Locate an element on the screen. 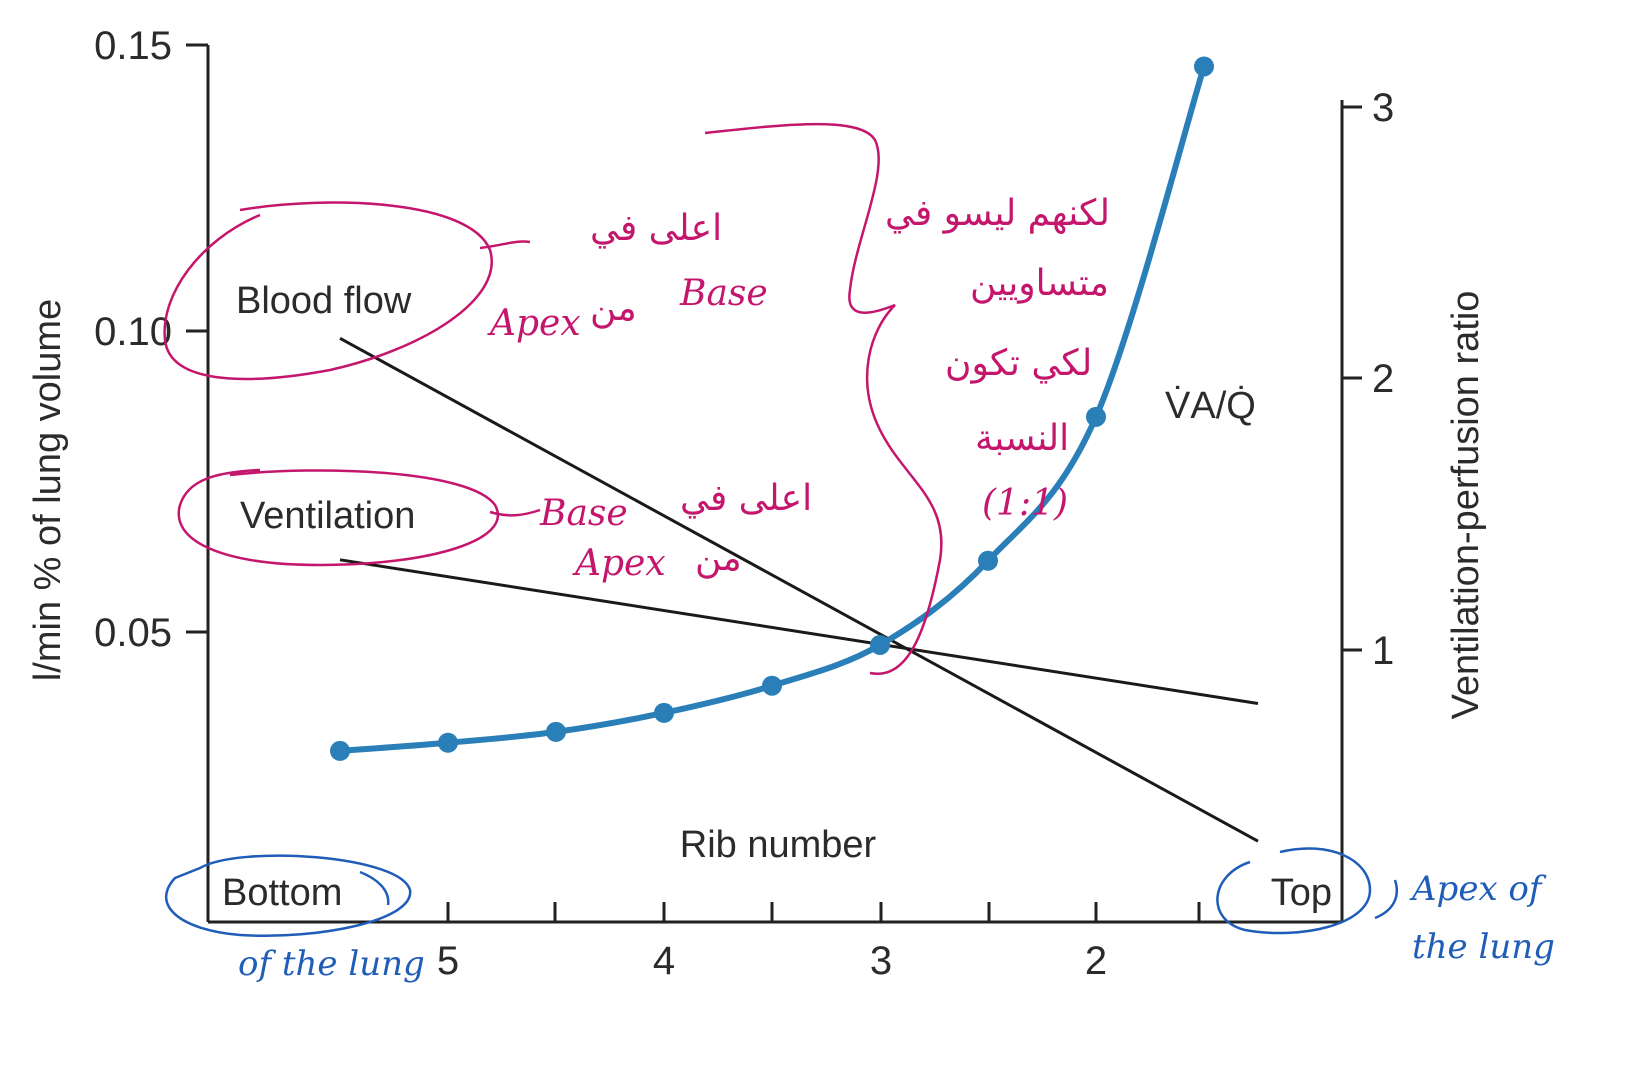 The width and height of the screenshot is (1642, 1067). note-right-4: النسبة is located at coordinates (1022, 438).